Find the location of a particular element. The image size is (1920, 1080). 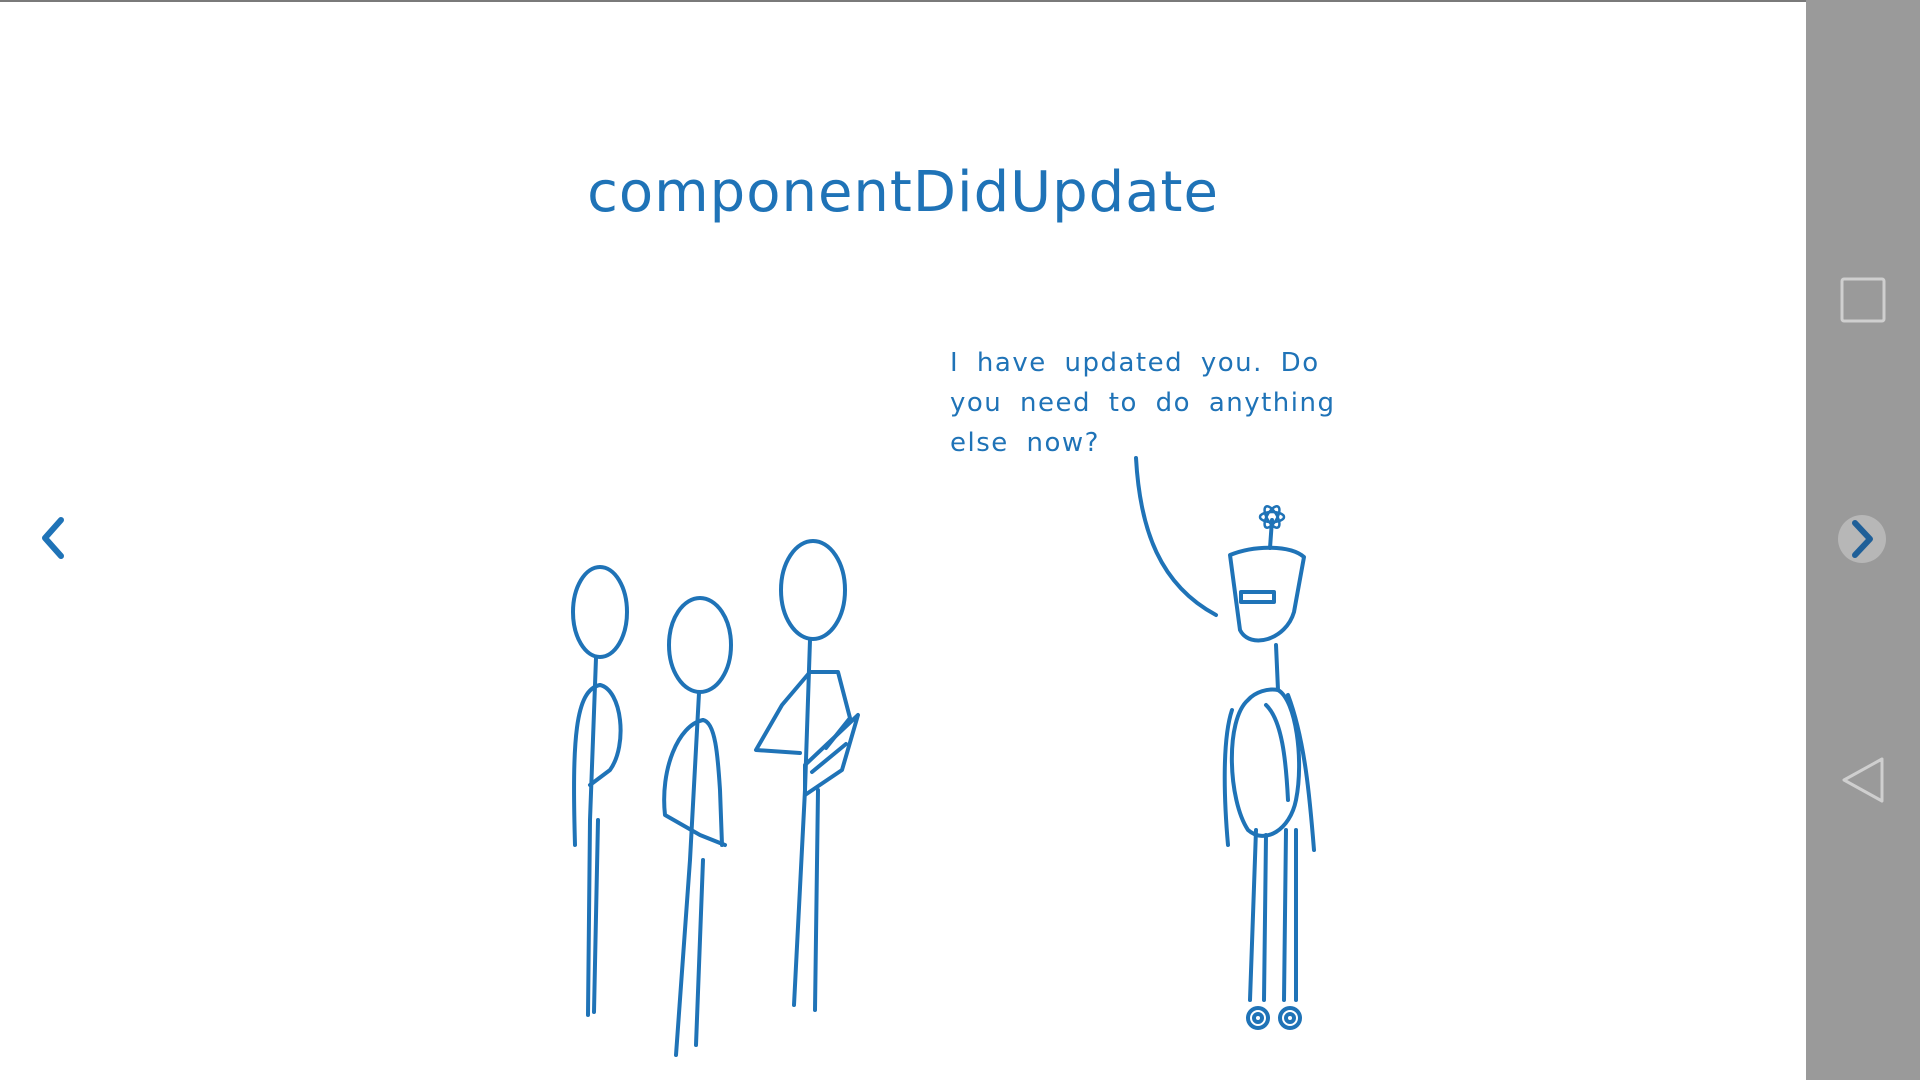

top-border is located at coordinates (960, 1).